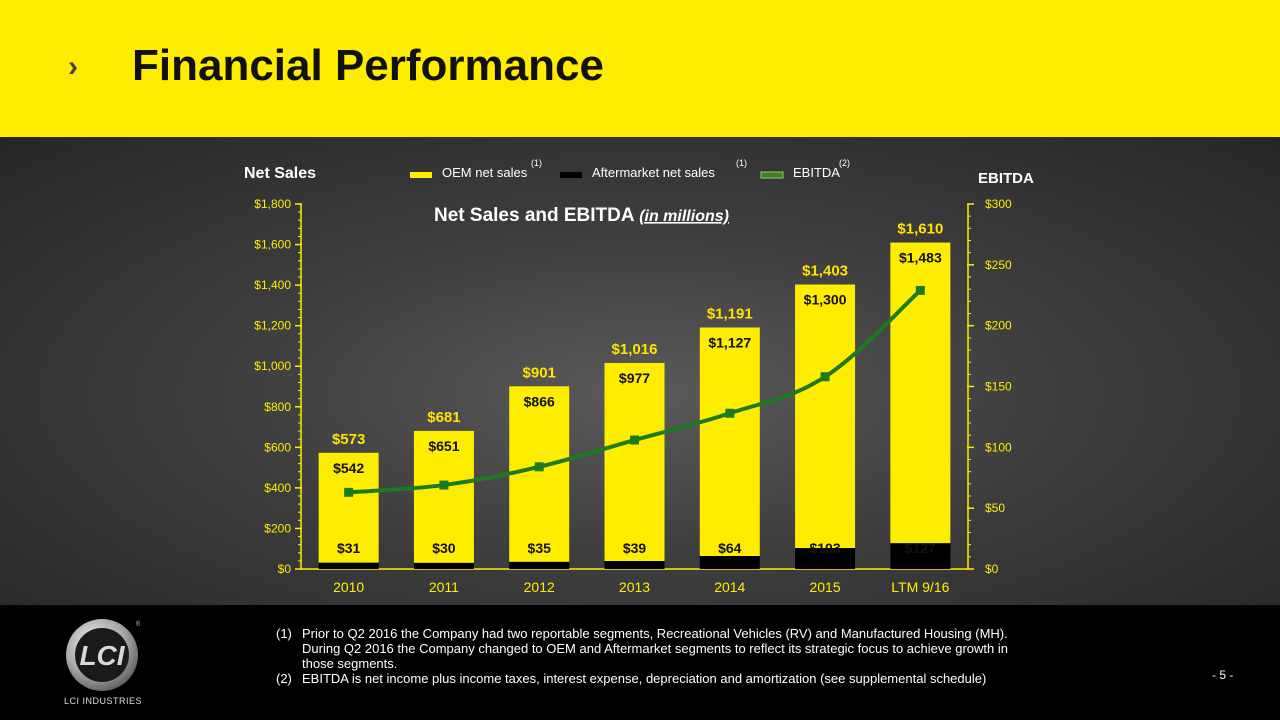  Describe the element at coordinates (272, 366) in the screenshot. I see `left-axis-tick-label: $1,000` at that location.